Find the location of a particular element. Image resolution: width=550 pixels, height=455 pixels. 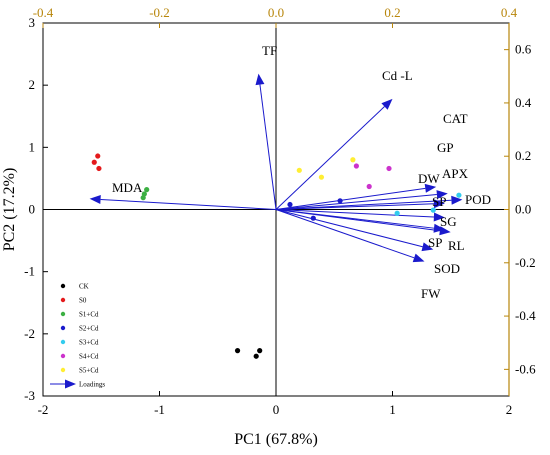

y-tick-label: 3 is located at coordinates (32, 22).